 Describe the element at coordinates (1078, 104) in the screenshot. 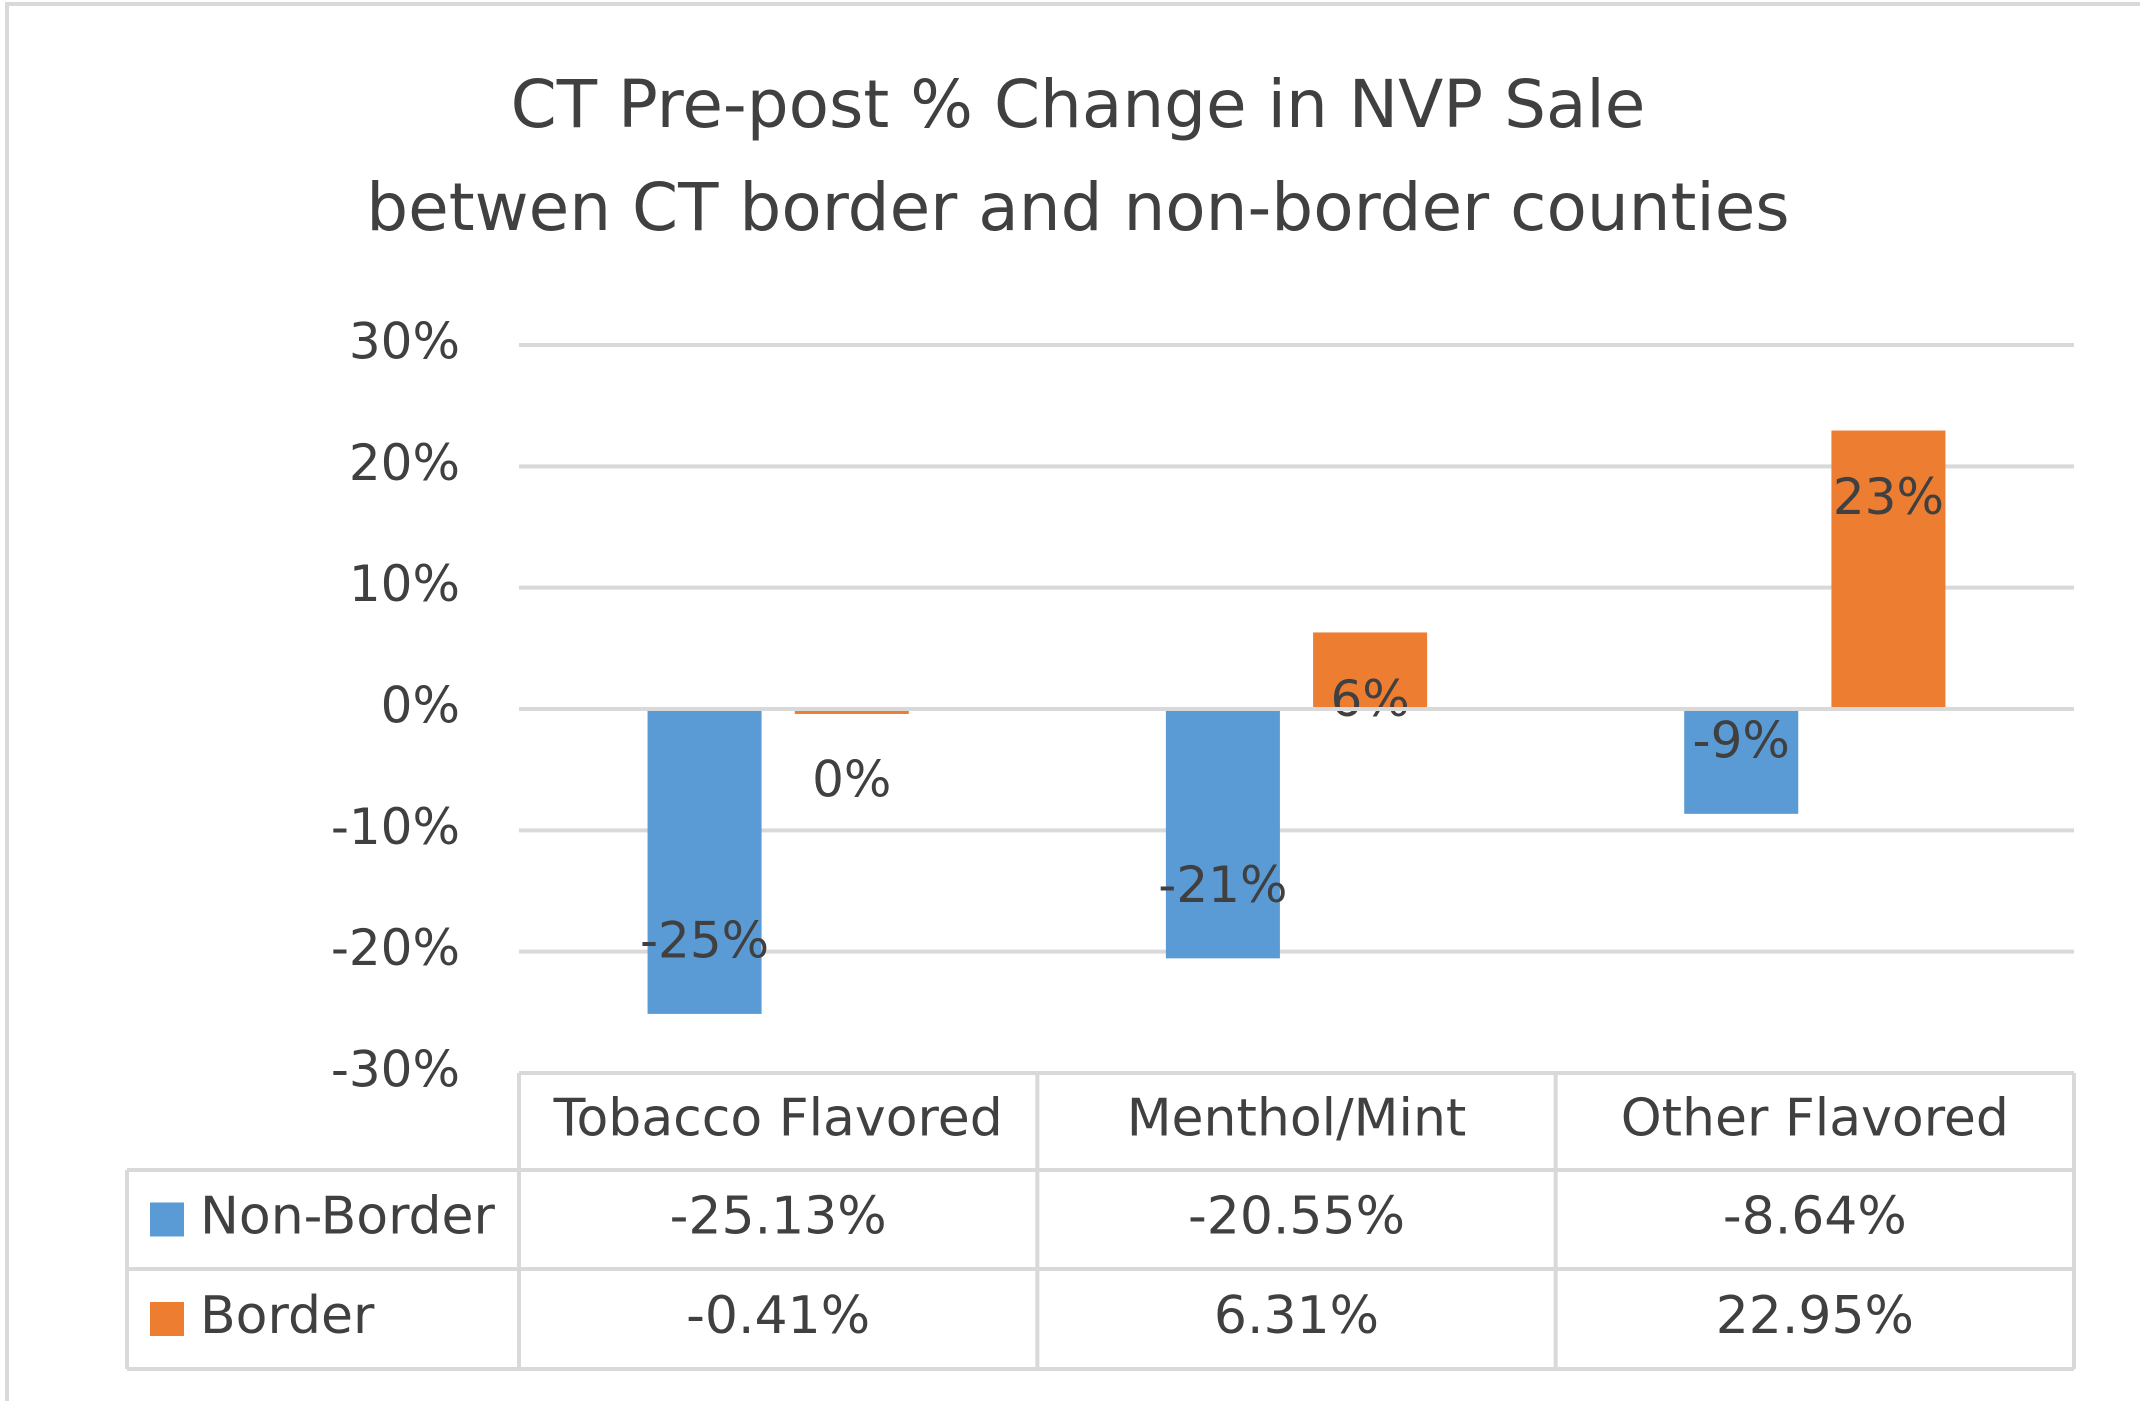

I see `chart-title: CT Pre-post % Change in NVP Sale` at that location.